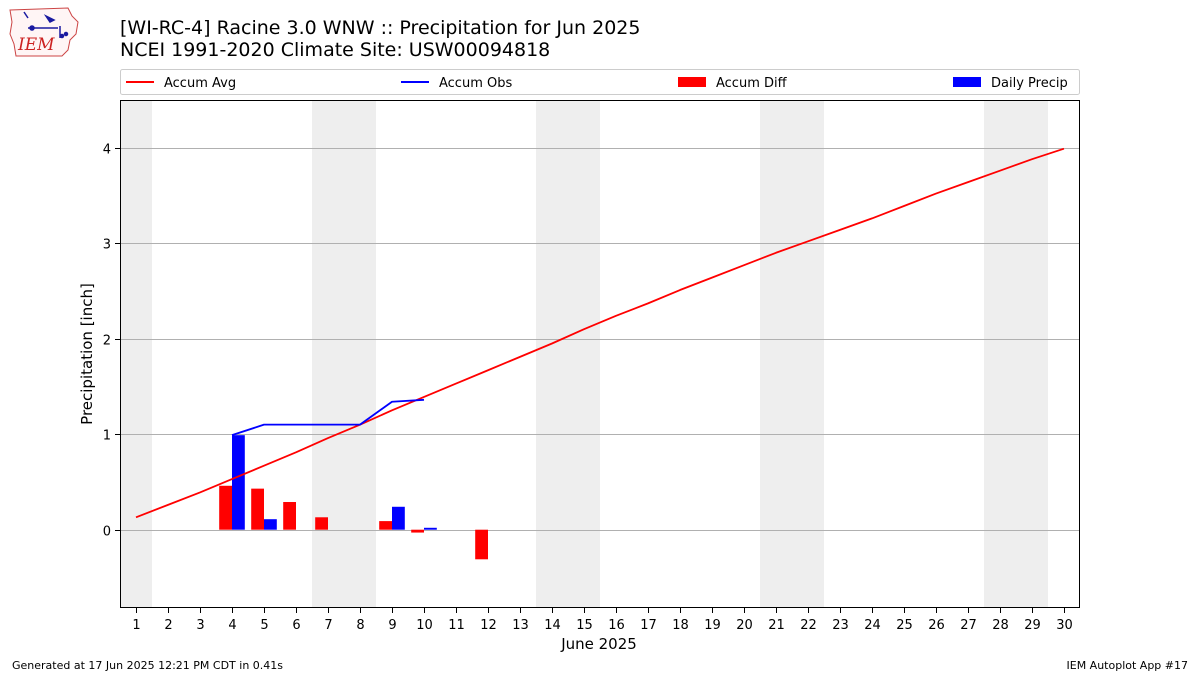 Image resolution: width=1200 pixels, height=675 pixels. What do you see at coordinates (328, 417) in the screenshot?
I see `accum-obs-line` at bounding box center [328, 417].